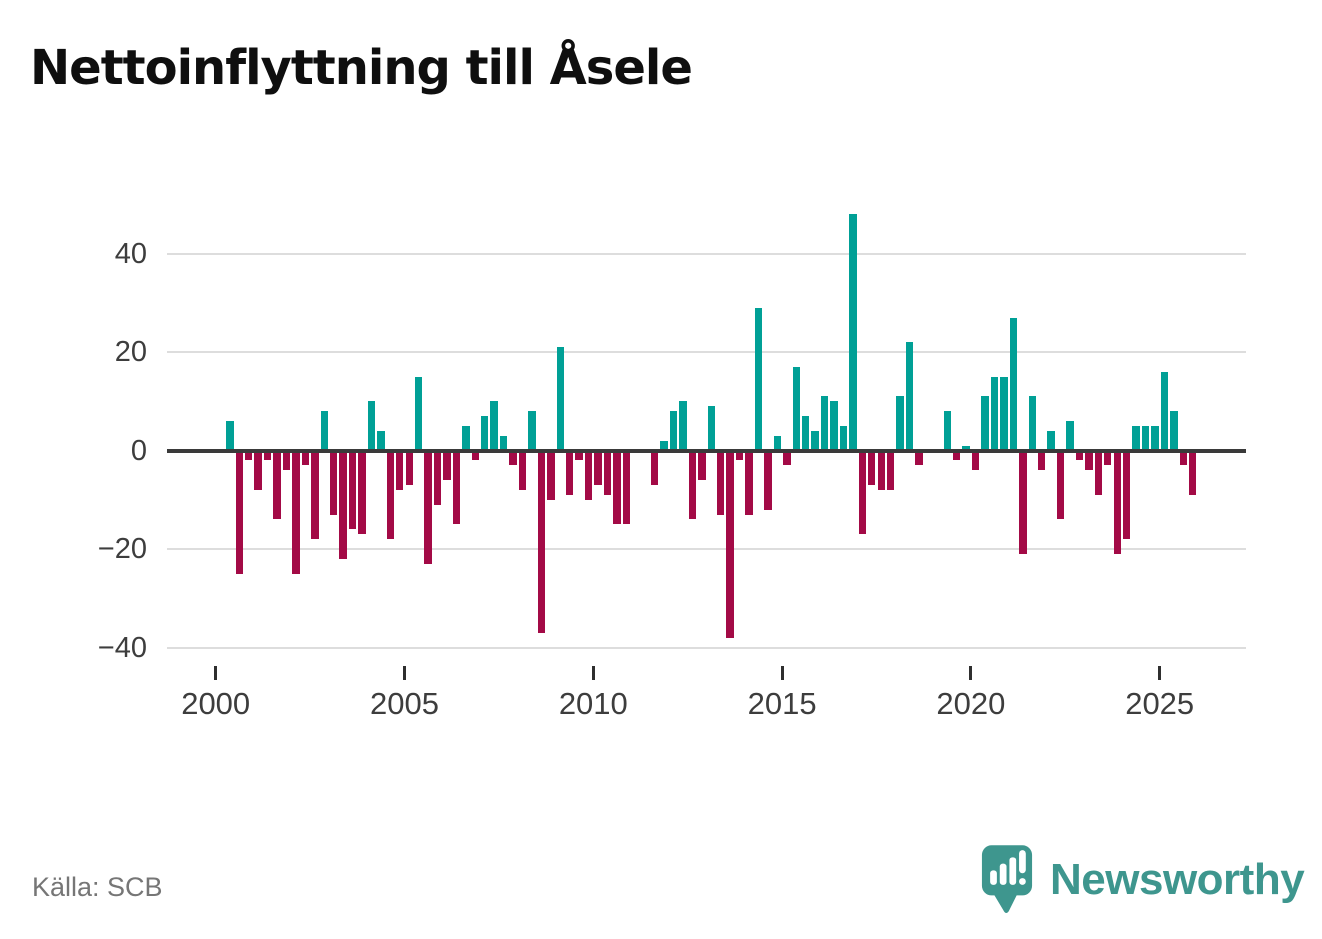 This screenshot has width=1322, height=939. Describe the element at coordinates (607, 472) in the screenshot. I see `bar-2010Q2` at that location.